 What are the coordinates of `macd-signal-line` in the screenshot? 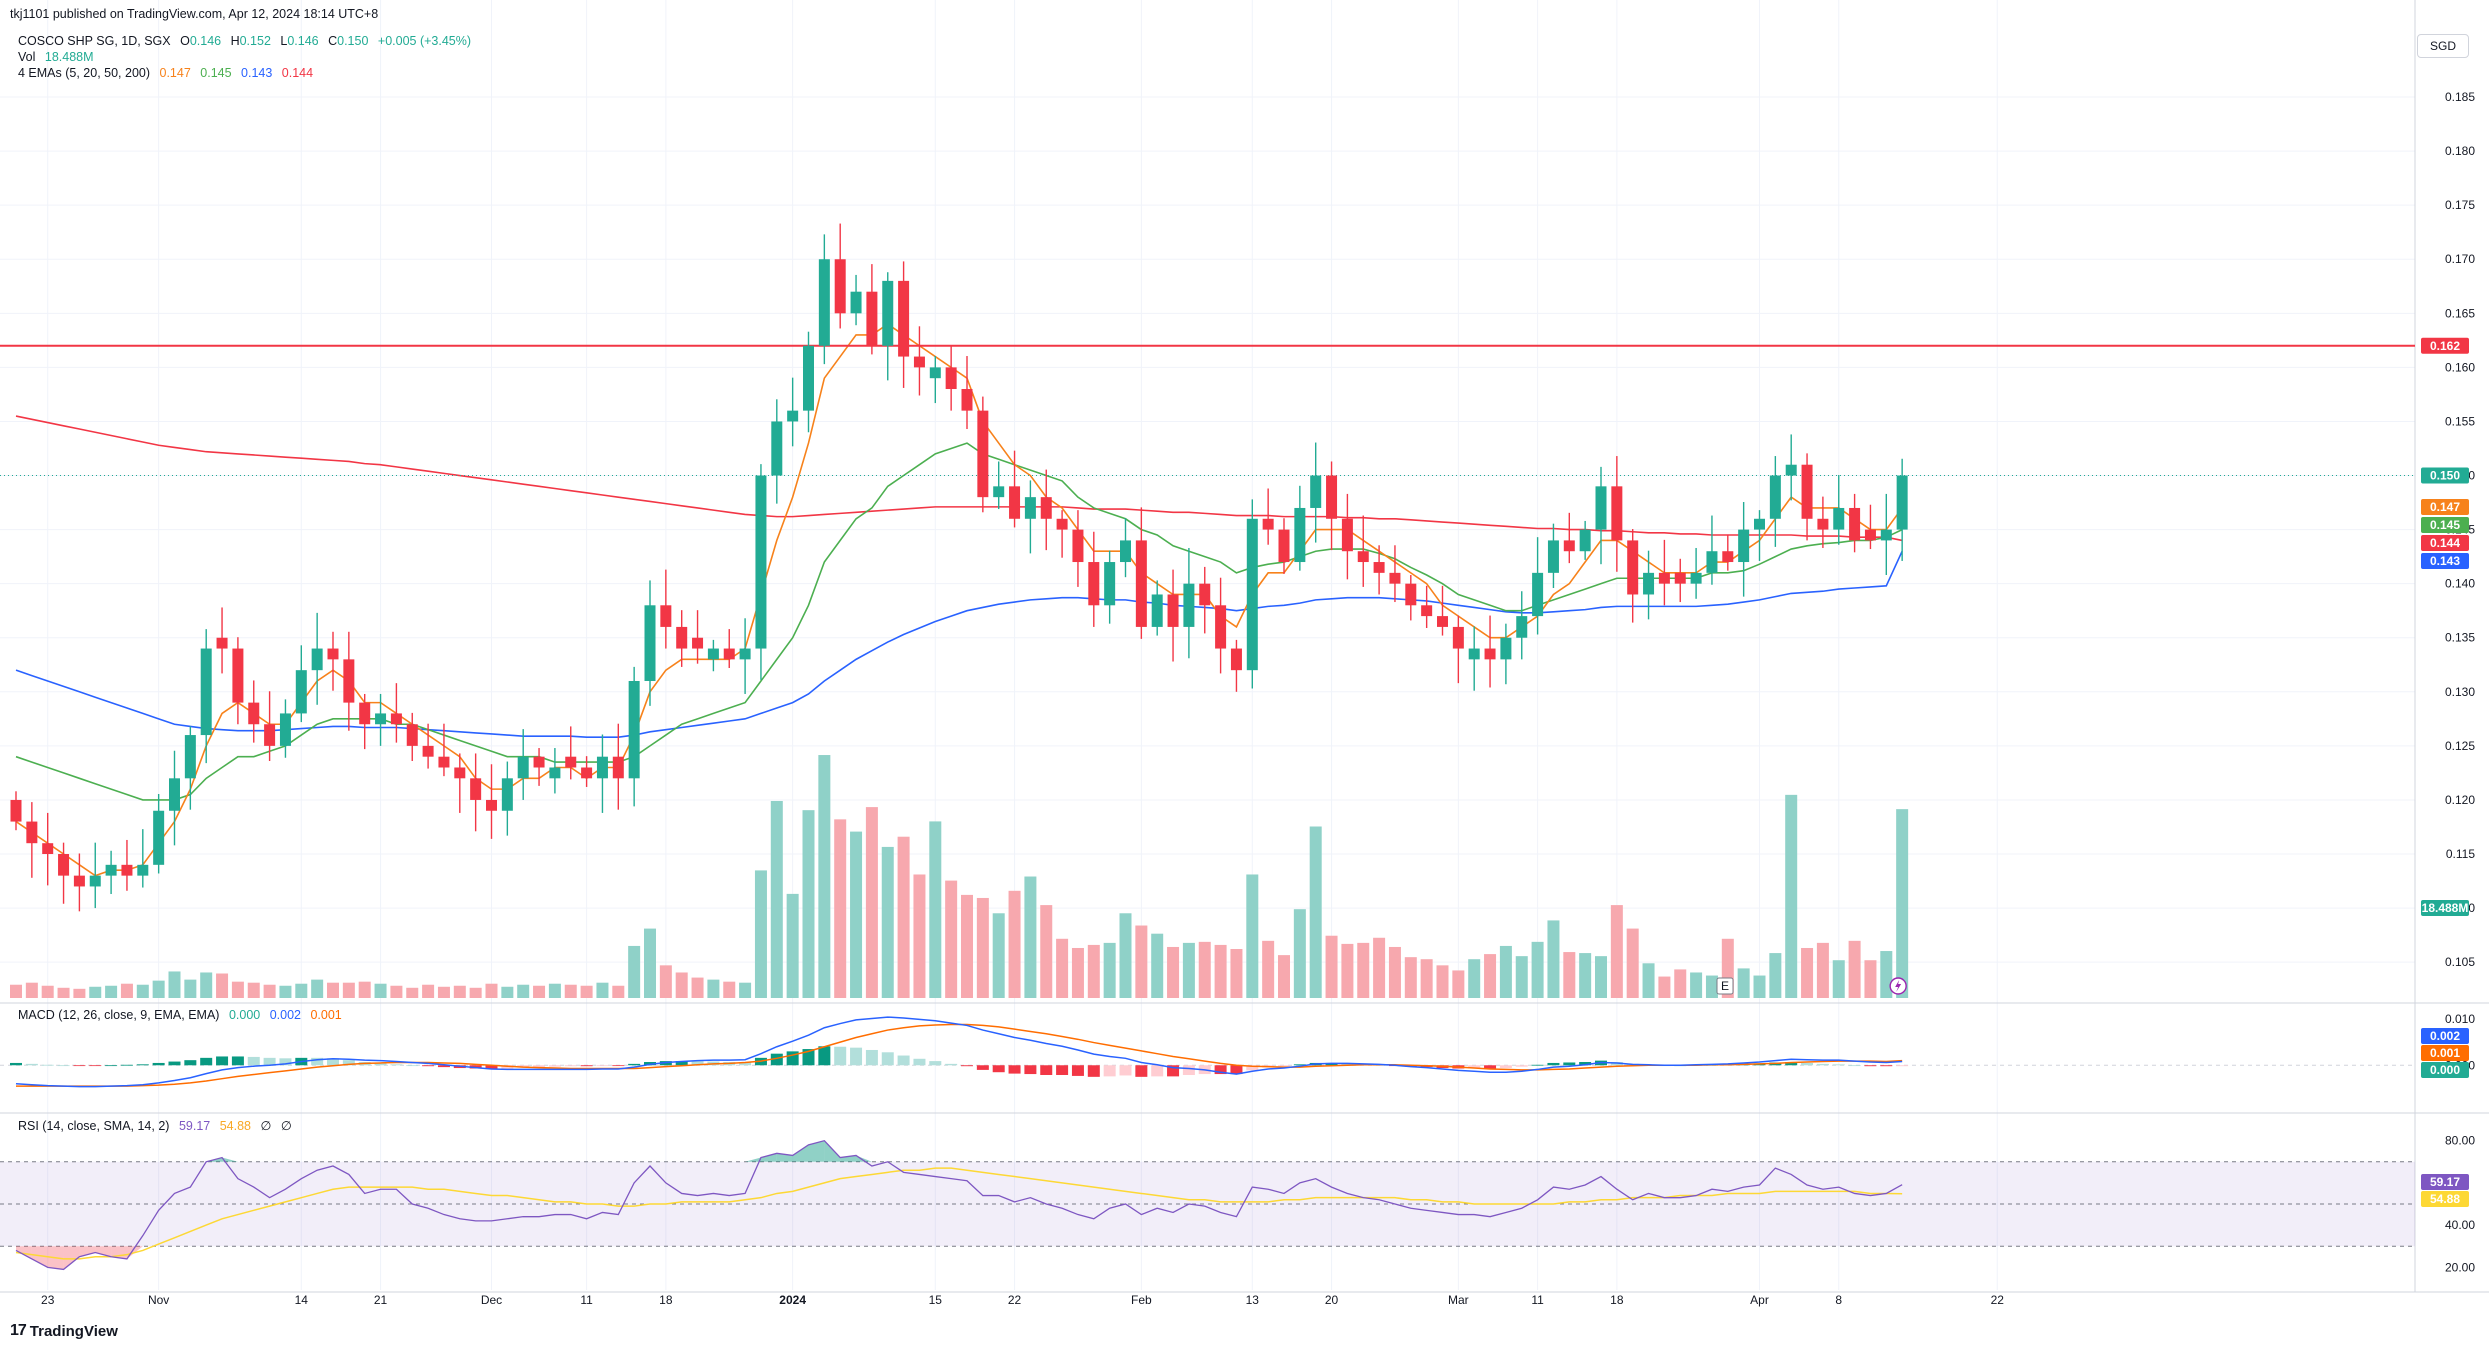 It's located at (959, 1055).